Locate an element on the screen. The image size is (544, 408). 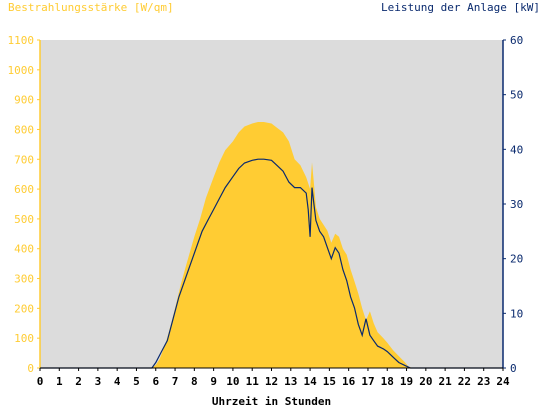
left-tick-label: 800 is located at coordinates (24, 129).